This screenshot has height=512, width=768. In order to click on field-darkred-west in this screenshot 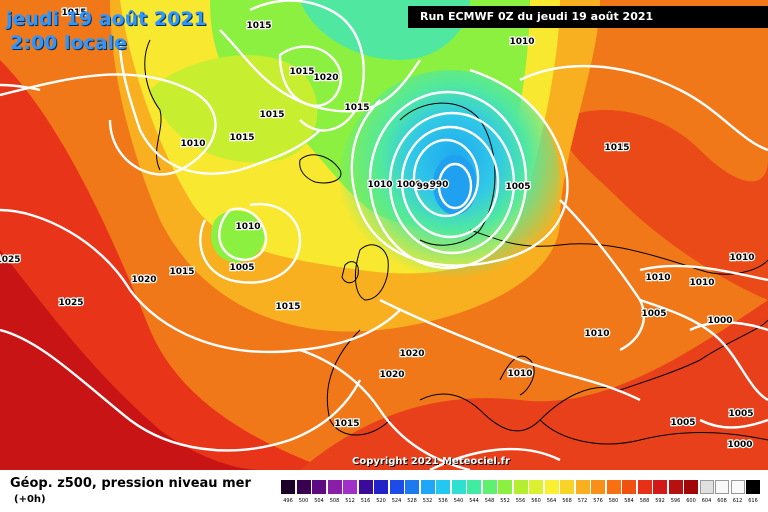, I will do `click(130, 360)`.